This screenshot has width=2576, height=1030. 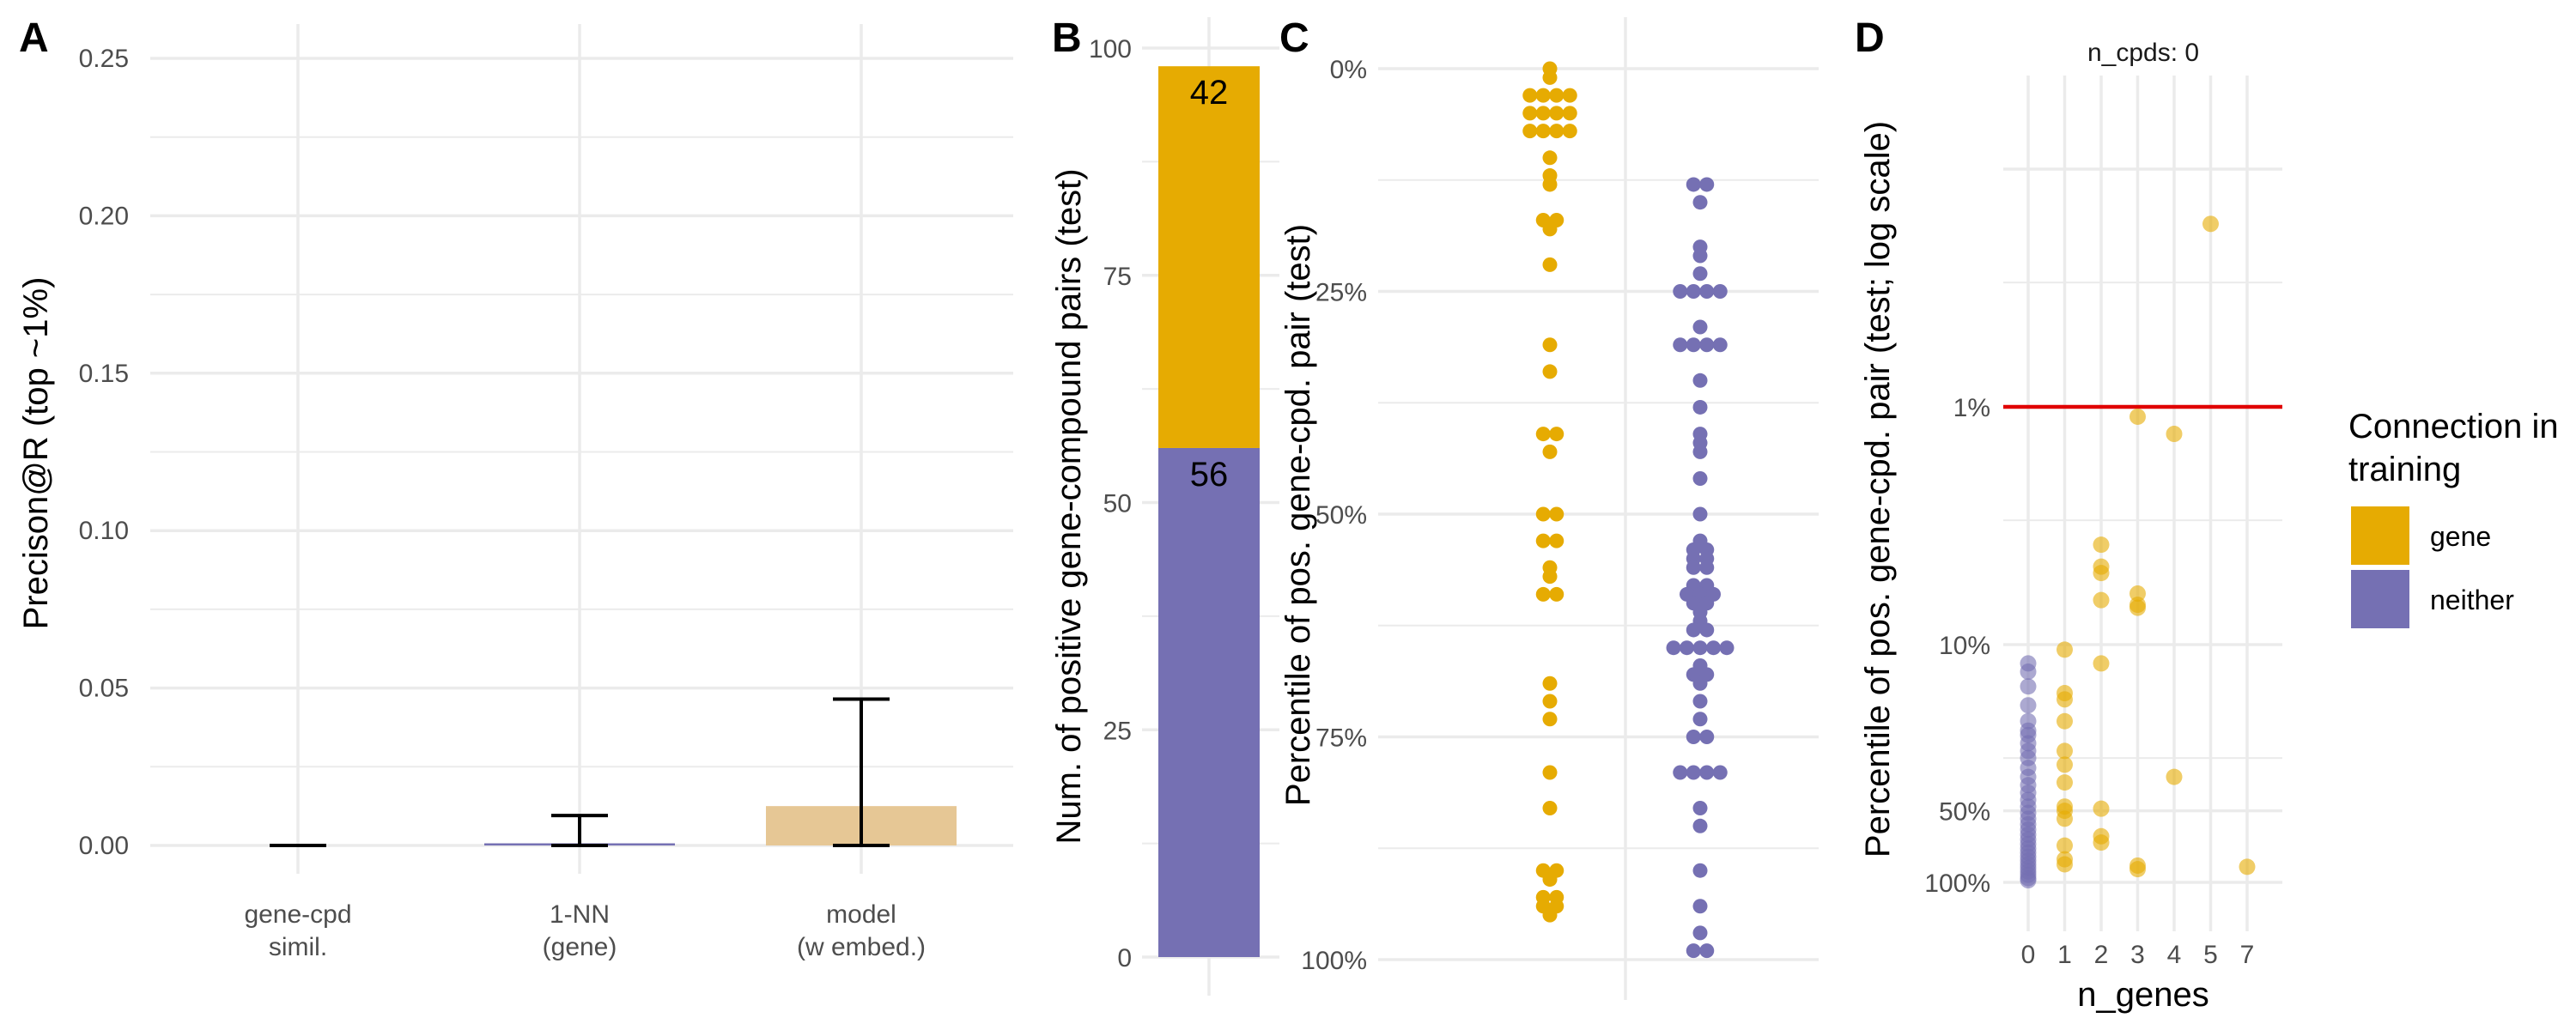 What do you see at coordinates (2472, 600) in the screenshot?
I see `legend-label-neither: neither` at bounding box center [2472, 600].